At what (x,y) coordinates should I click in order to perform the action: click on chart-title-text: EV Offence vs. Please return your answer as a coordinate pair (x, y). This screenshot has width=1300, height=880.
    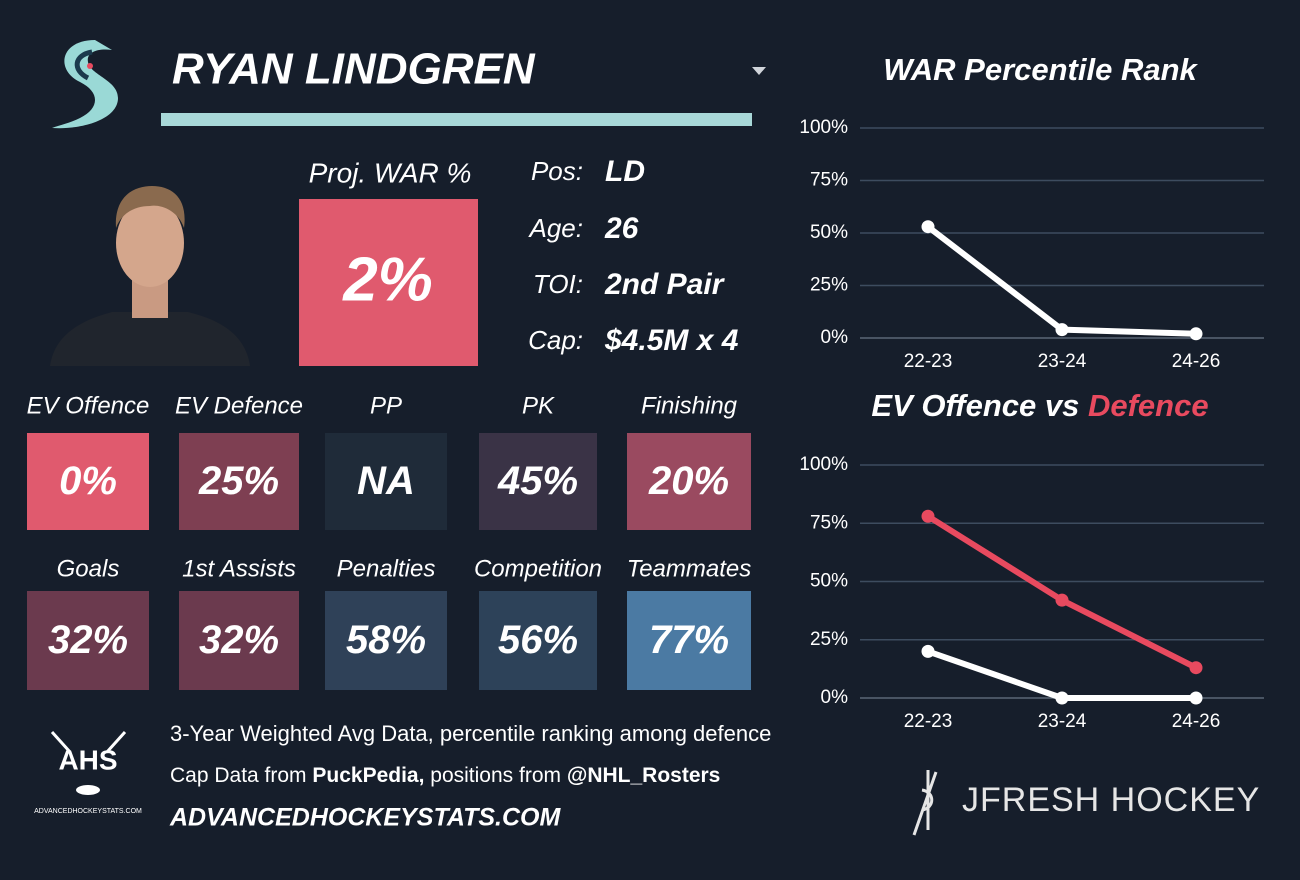
    Looking at the image, I should click on (975, 405).